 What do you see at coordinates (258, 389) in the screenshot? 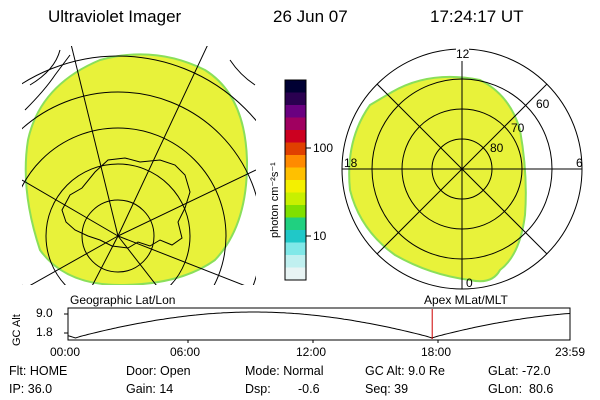
I see `info-dsp-label: Dsp:` at bounding box center [258, 389].